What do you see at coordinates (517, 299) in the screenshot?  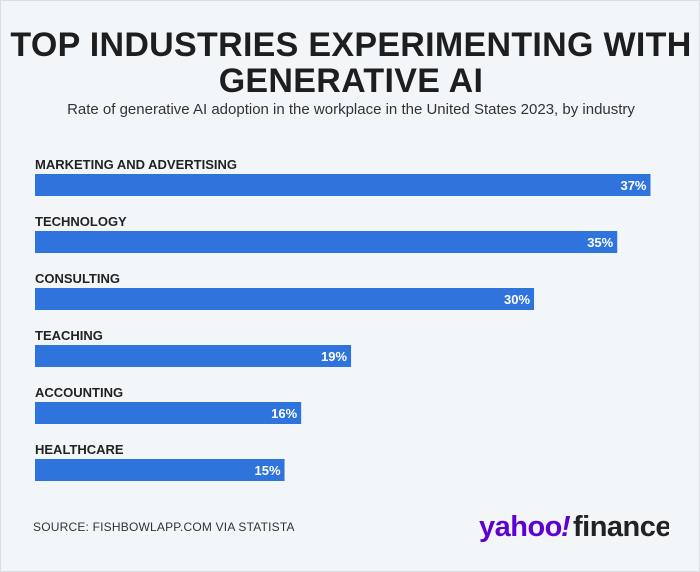 I see `value-label: 30%` at bounding box center [517, 299].